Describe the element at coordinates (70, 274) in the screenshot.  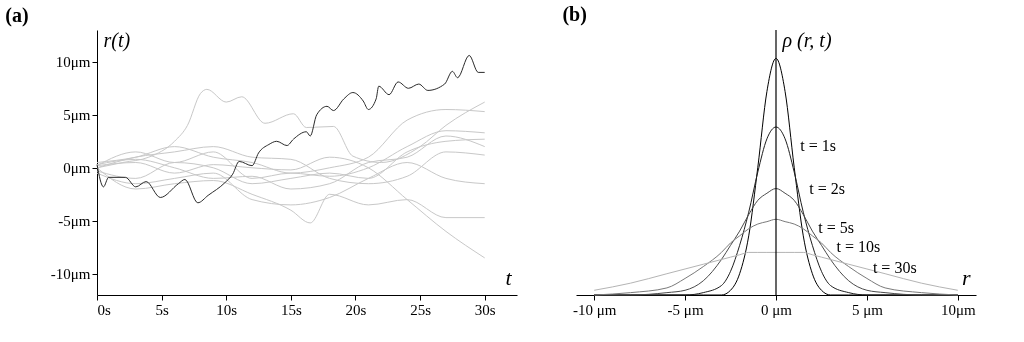
I see `y-tick-label: -10μm` at that location.